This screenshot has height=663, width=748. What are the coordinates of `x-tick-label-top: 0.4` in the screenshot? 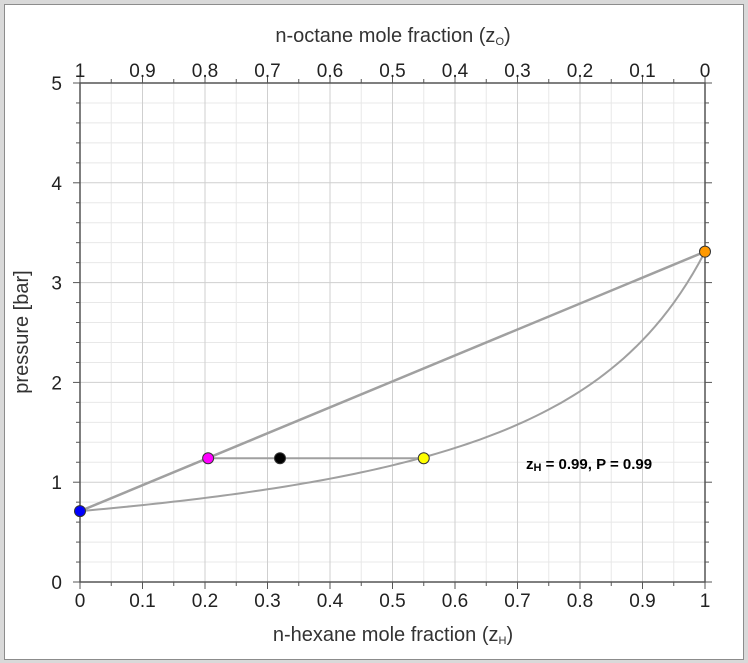 It's located at (455, 71).